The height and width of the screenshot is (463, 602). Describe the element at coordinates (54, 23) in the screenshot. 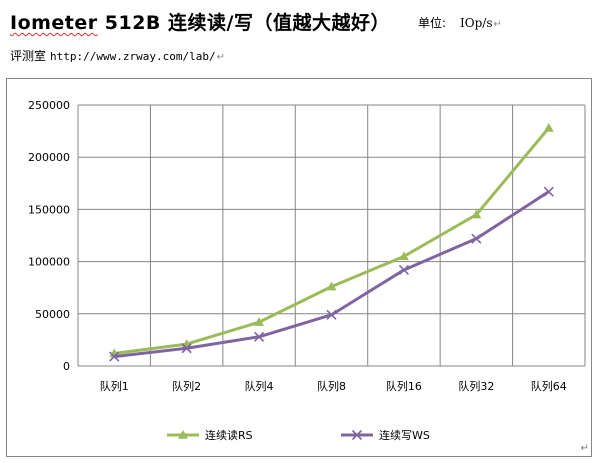

I see `title-brand: Iometer` at that location.